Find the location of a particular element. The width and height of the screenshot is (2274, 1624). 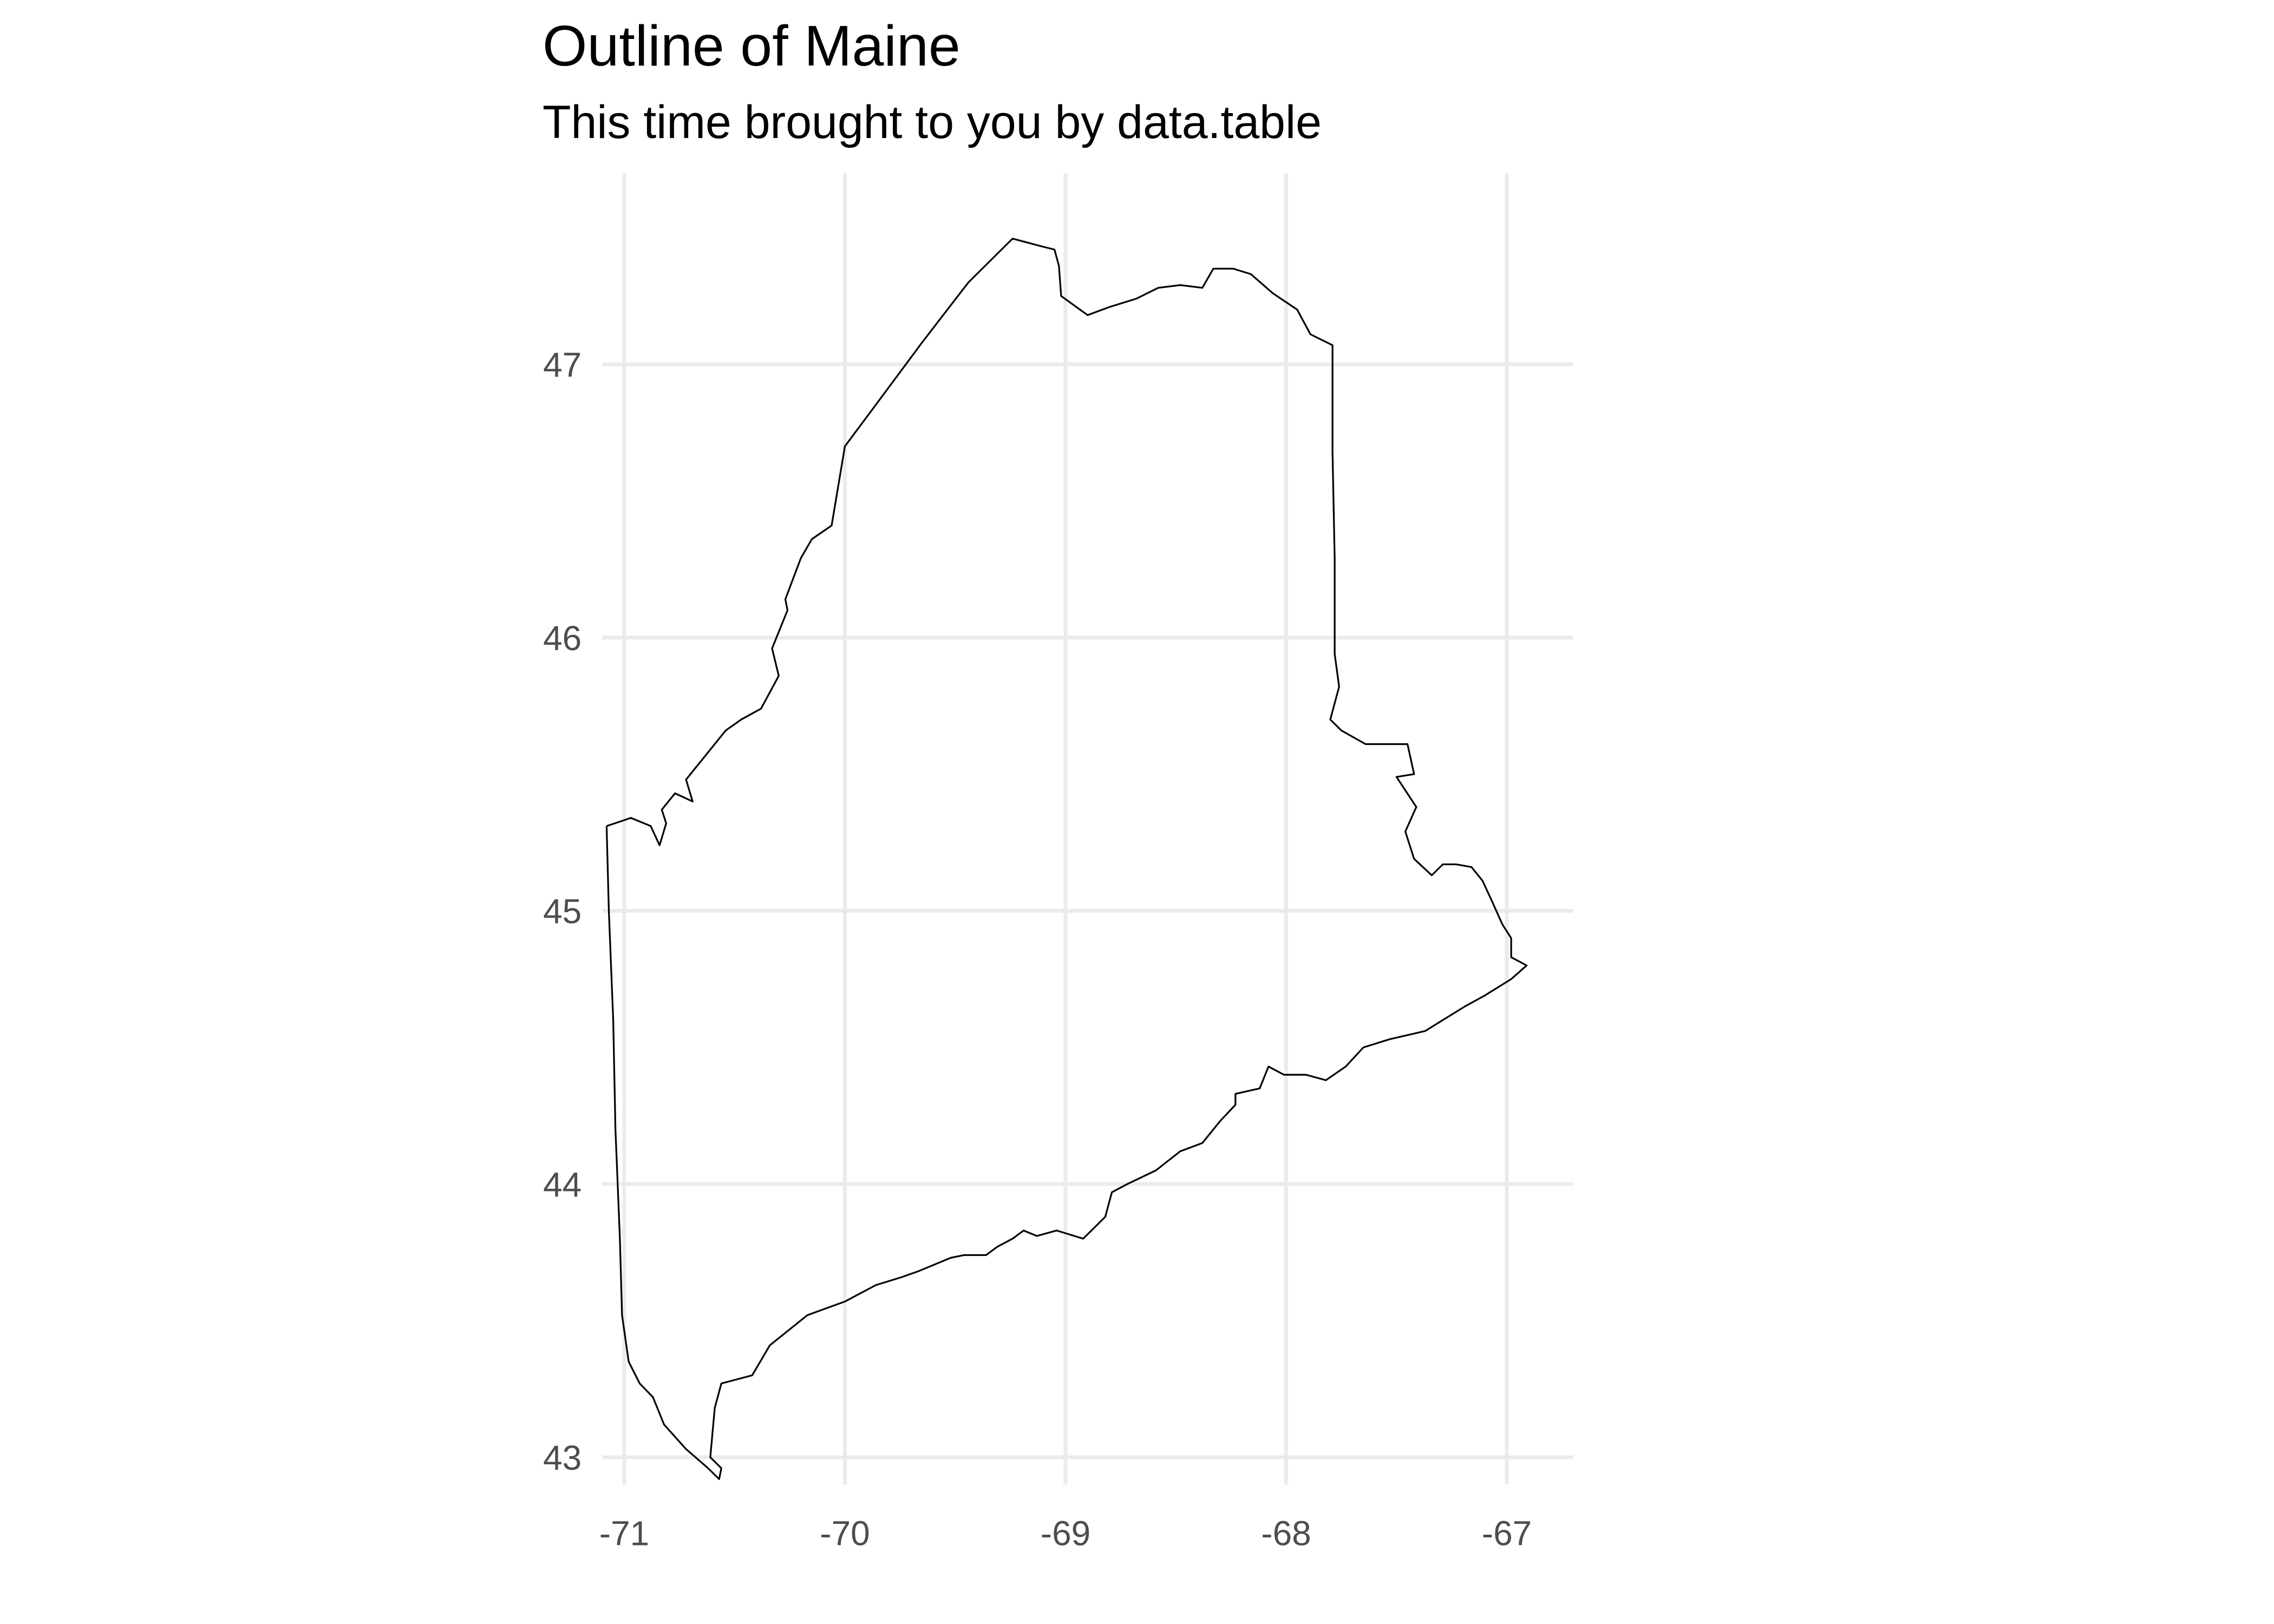

x-tick-label: -71 is located at coordinates (625, 1533).